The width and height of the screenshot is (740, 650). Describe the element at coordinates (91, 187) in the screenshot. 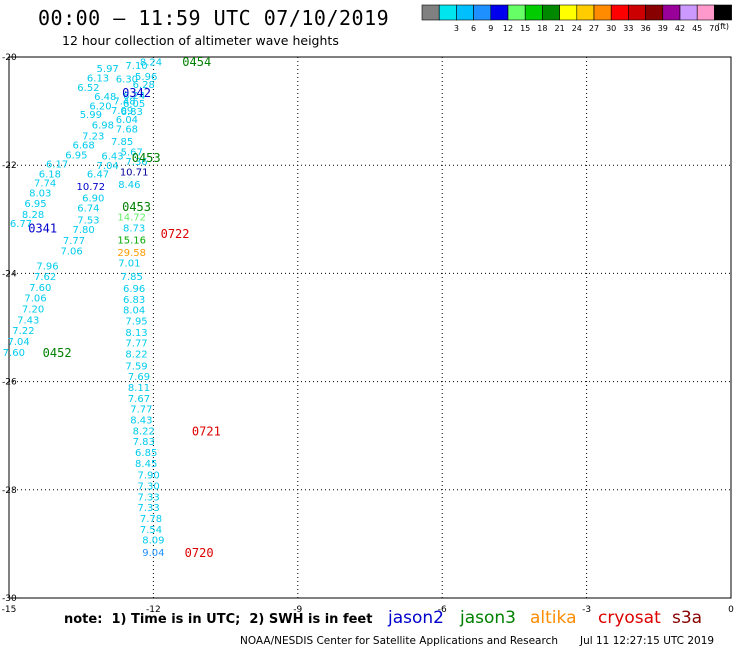

I see `swh-value: 10.72` at that location.